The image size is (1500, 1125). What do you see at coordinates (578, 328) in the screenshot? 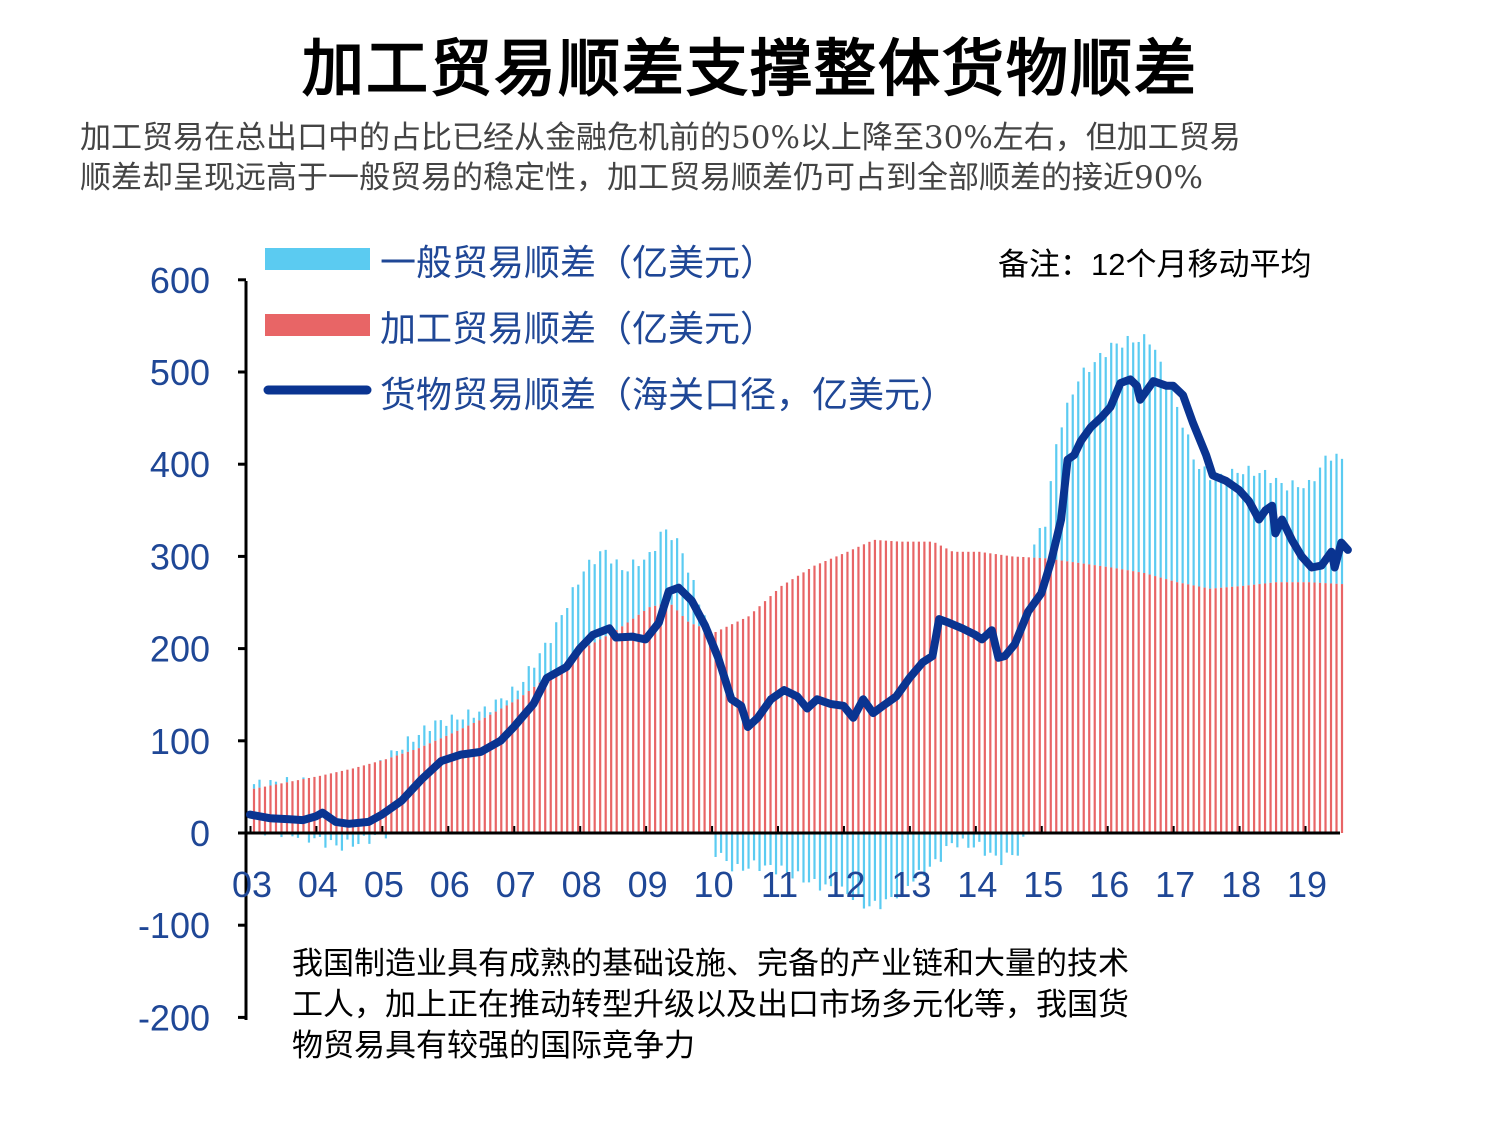
I see `legend-label-processing: 加工贸易顺差（亿美元）` at bounding box center [578, 328].